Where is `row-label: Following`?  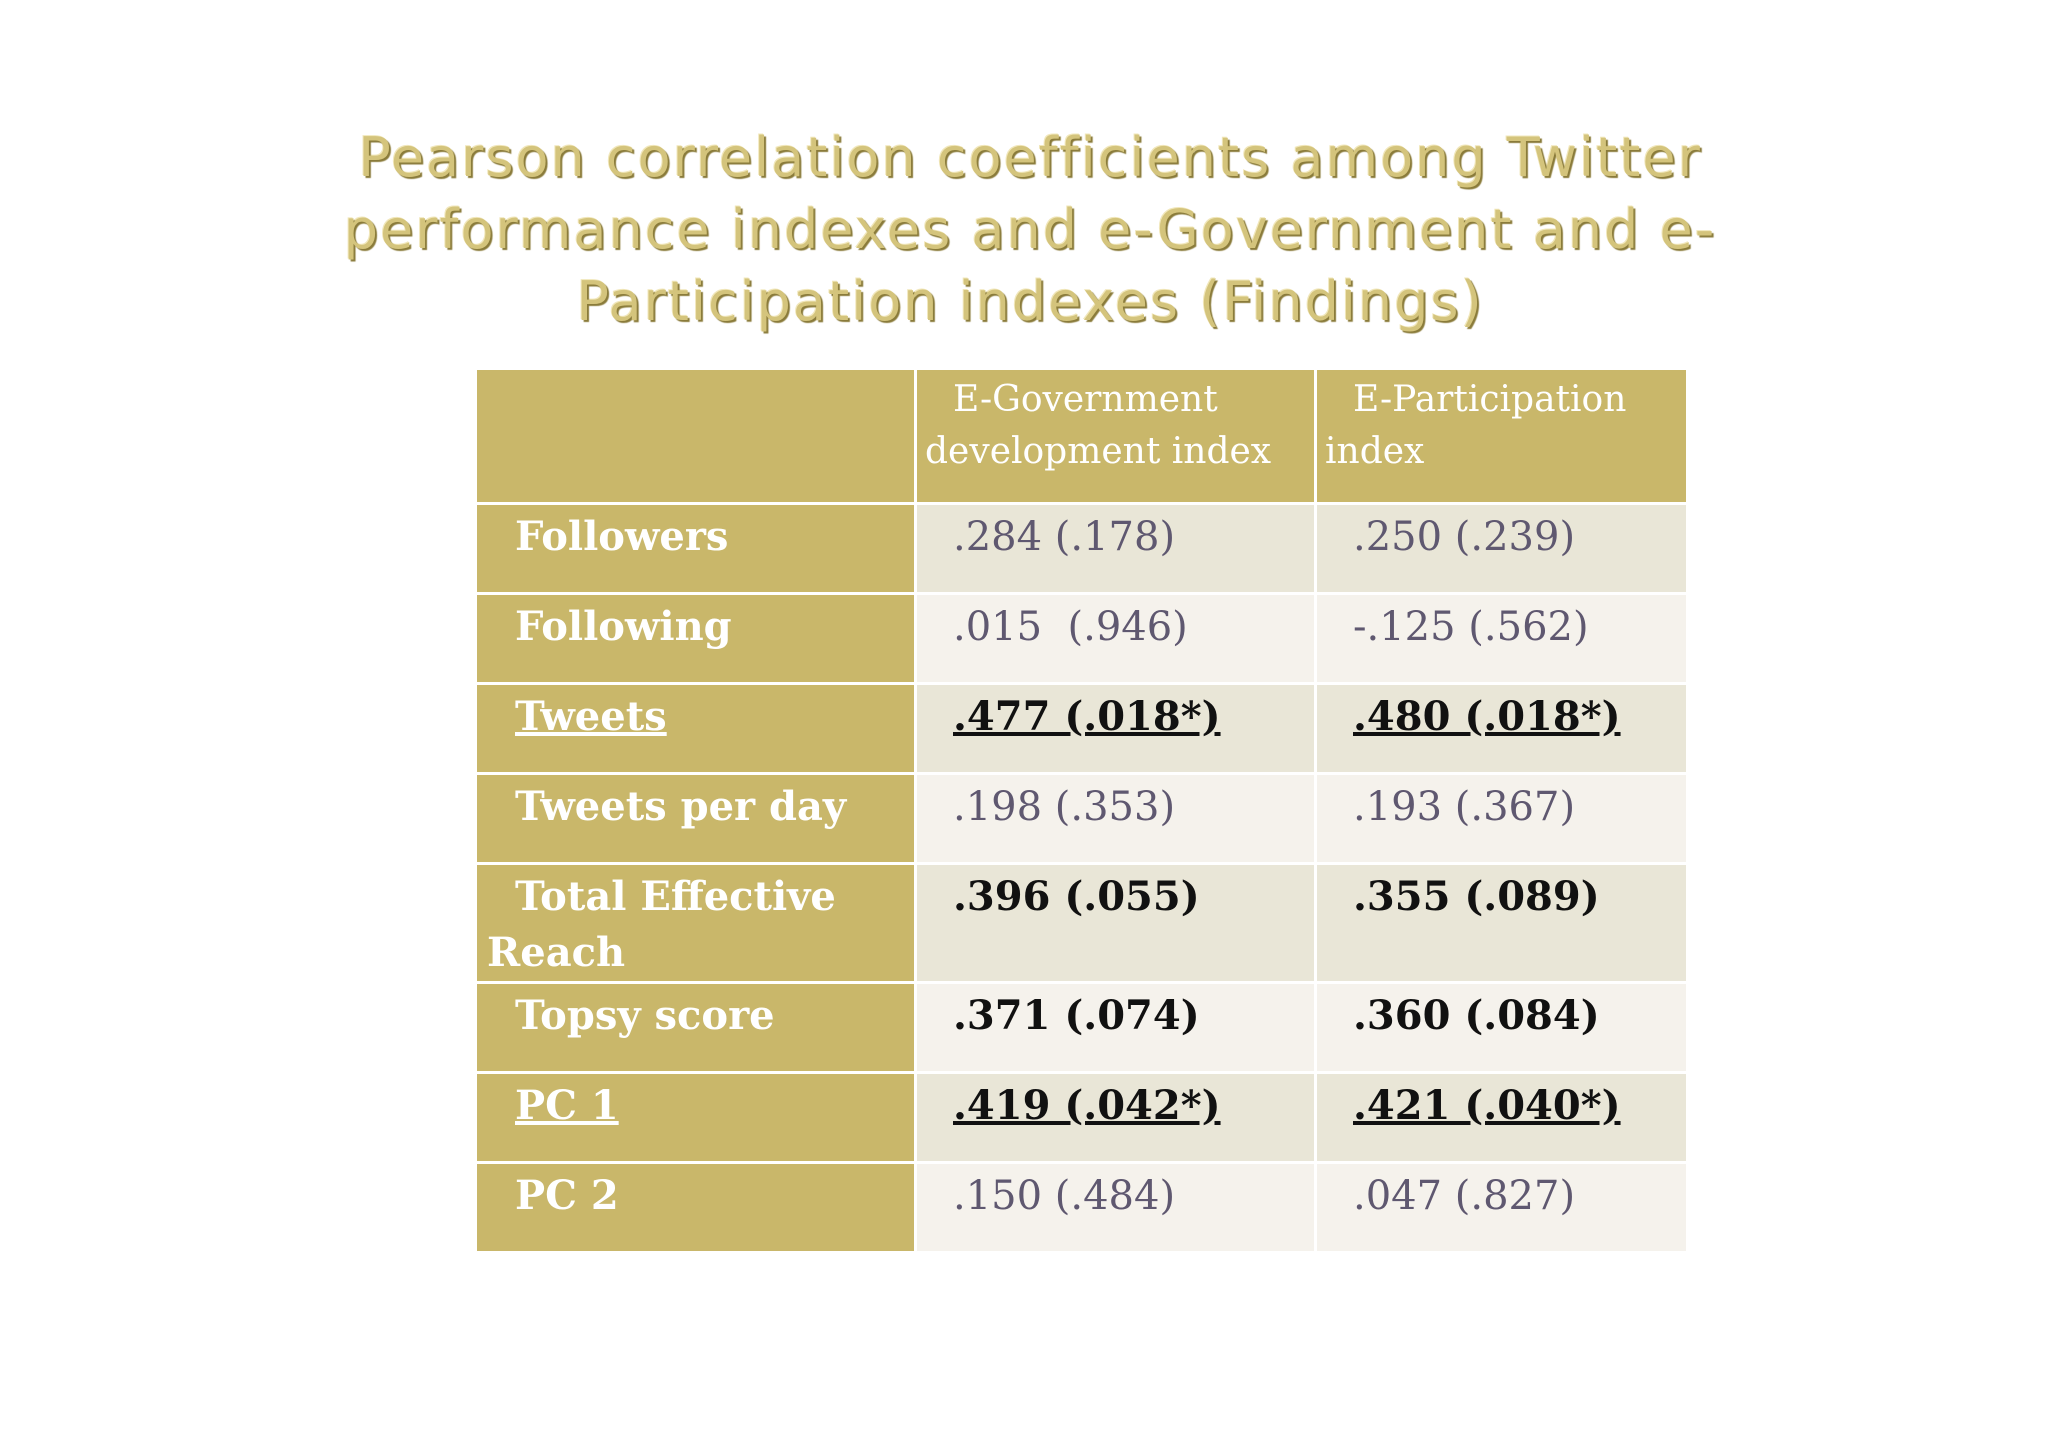
row-label: Following is located at coordinates (623, 626).